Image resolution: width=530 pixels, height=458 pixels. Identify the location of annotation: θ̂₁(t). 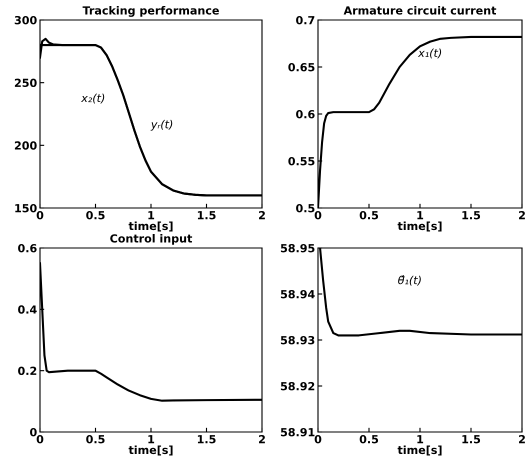
(409, 280).